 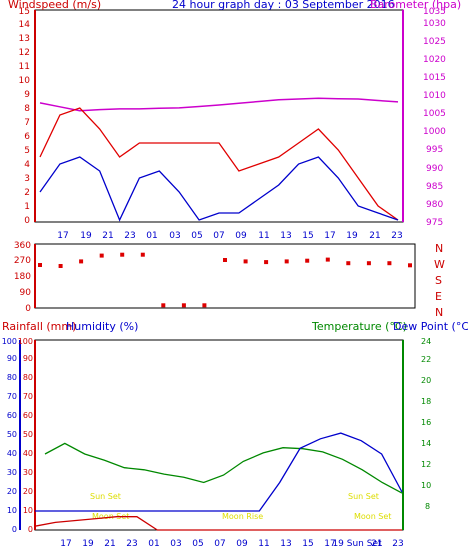 What do you see at coordinates (12, 434) in the screenshot?
I see `humidity-tick-label: 50` at bounding box center [12, 434].